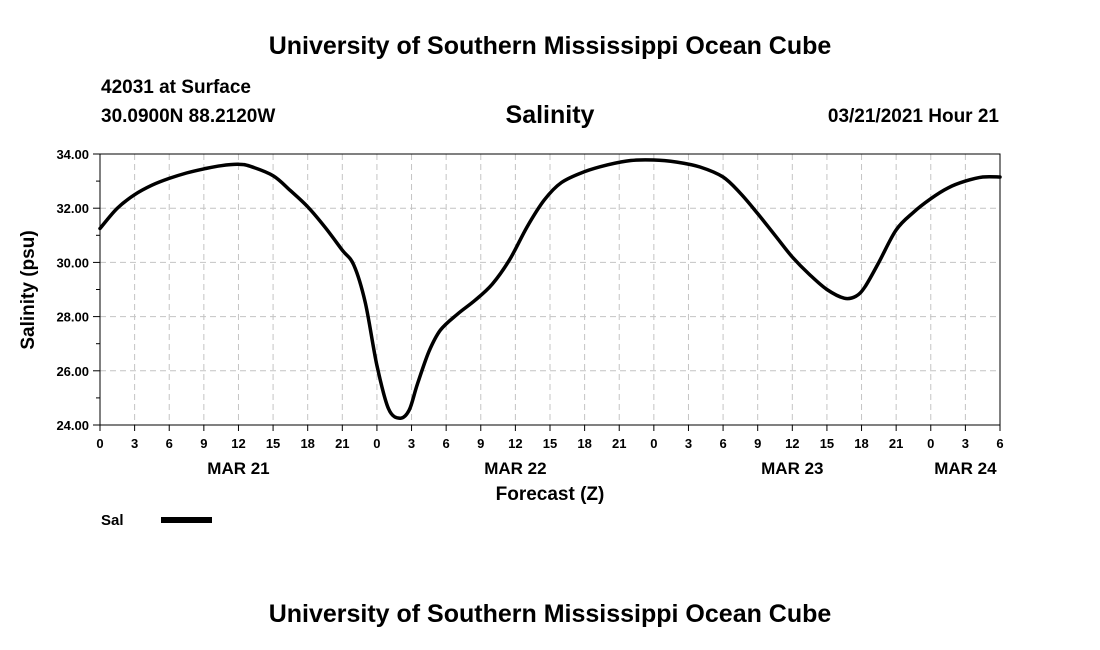  I want to click on date-label: 03/21/2021 Hour 21, so click(913, 116).